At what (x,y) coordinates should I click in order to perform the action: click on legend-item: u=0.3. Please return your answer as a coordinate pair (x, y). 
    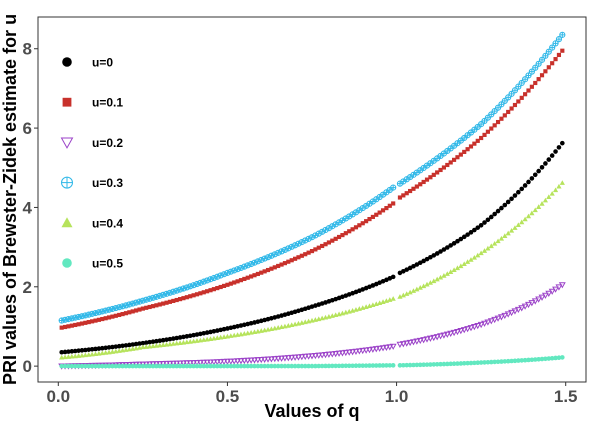
    Looking at the image, I should click on (92, 183).